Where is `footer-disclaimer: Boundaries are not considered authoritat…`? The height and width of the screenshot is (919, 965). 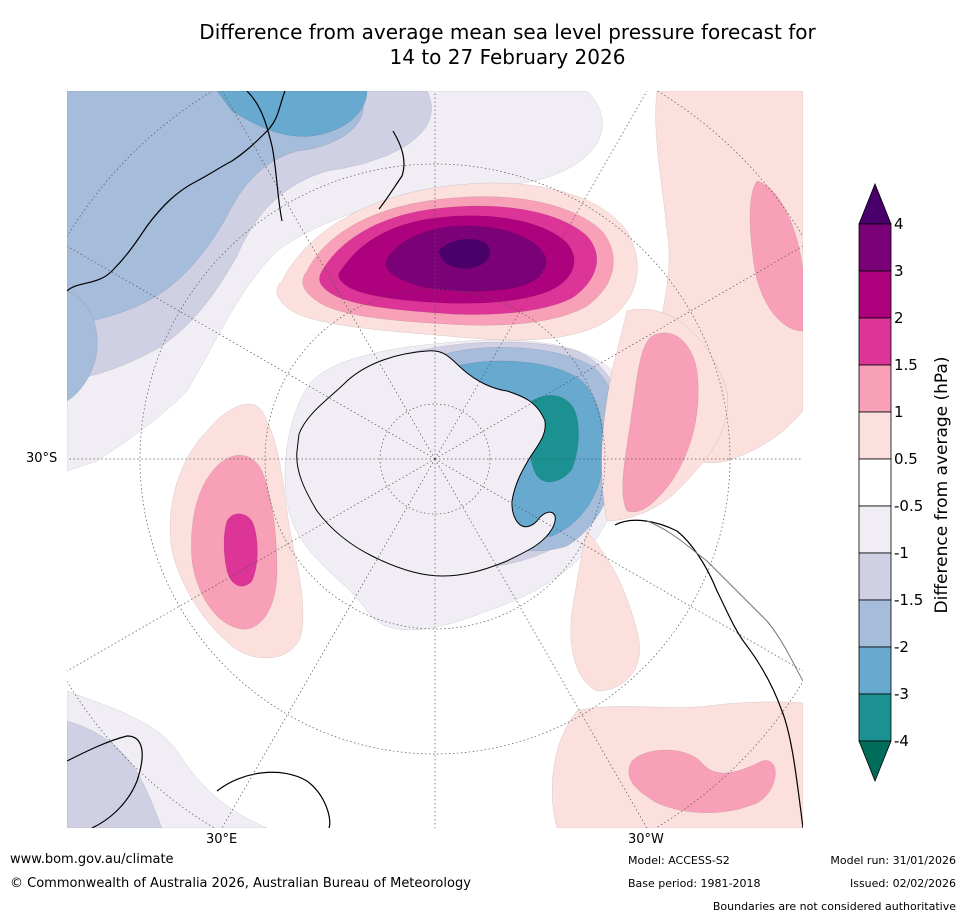 footer-disclaimer: Boundaries are not considered authoritat… is located at coordinates (834, 906).